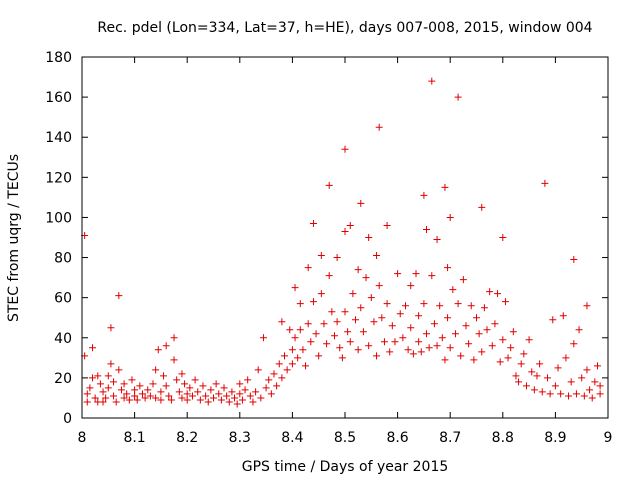 This screenshot has height=480, width=640. Describe the element at coordinates (345, 438) in the screenshot. I see `x-tick-label: 8.5` at that location.